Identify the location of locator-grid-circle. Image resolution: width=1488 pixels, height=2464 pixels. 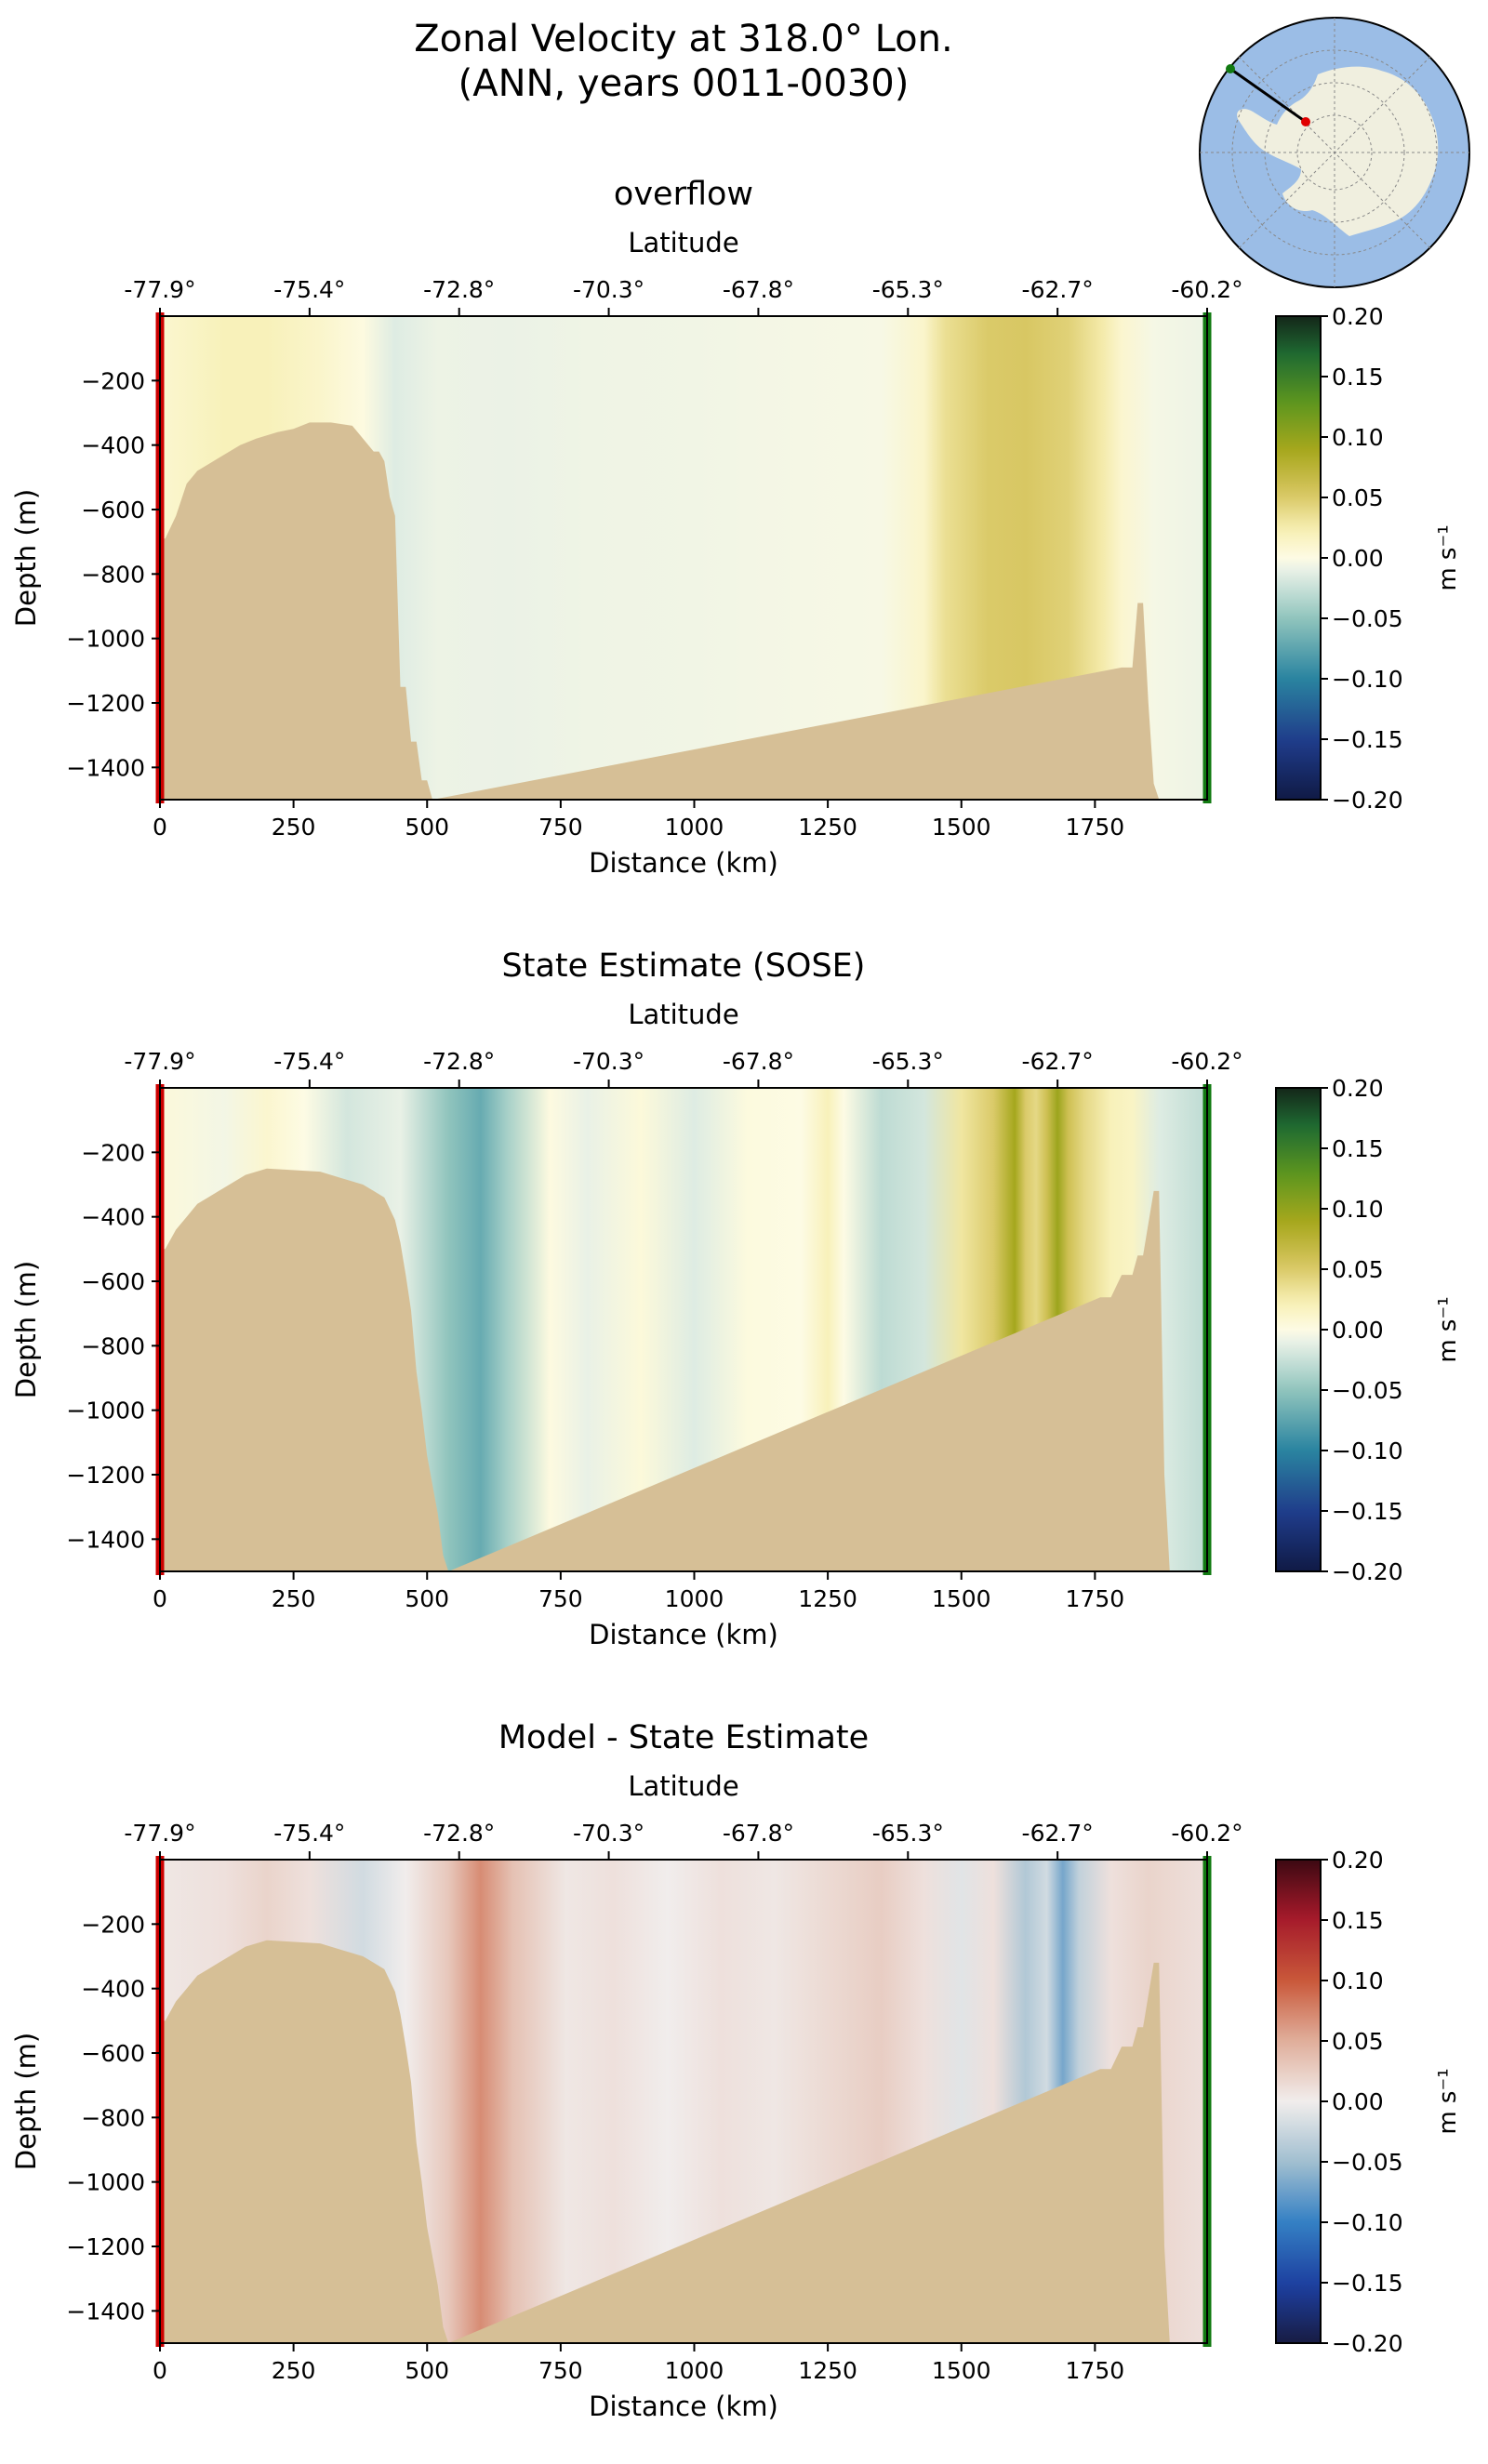
(1334, 152).